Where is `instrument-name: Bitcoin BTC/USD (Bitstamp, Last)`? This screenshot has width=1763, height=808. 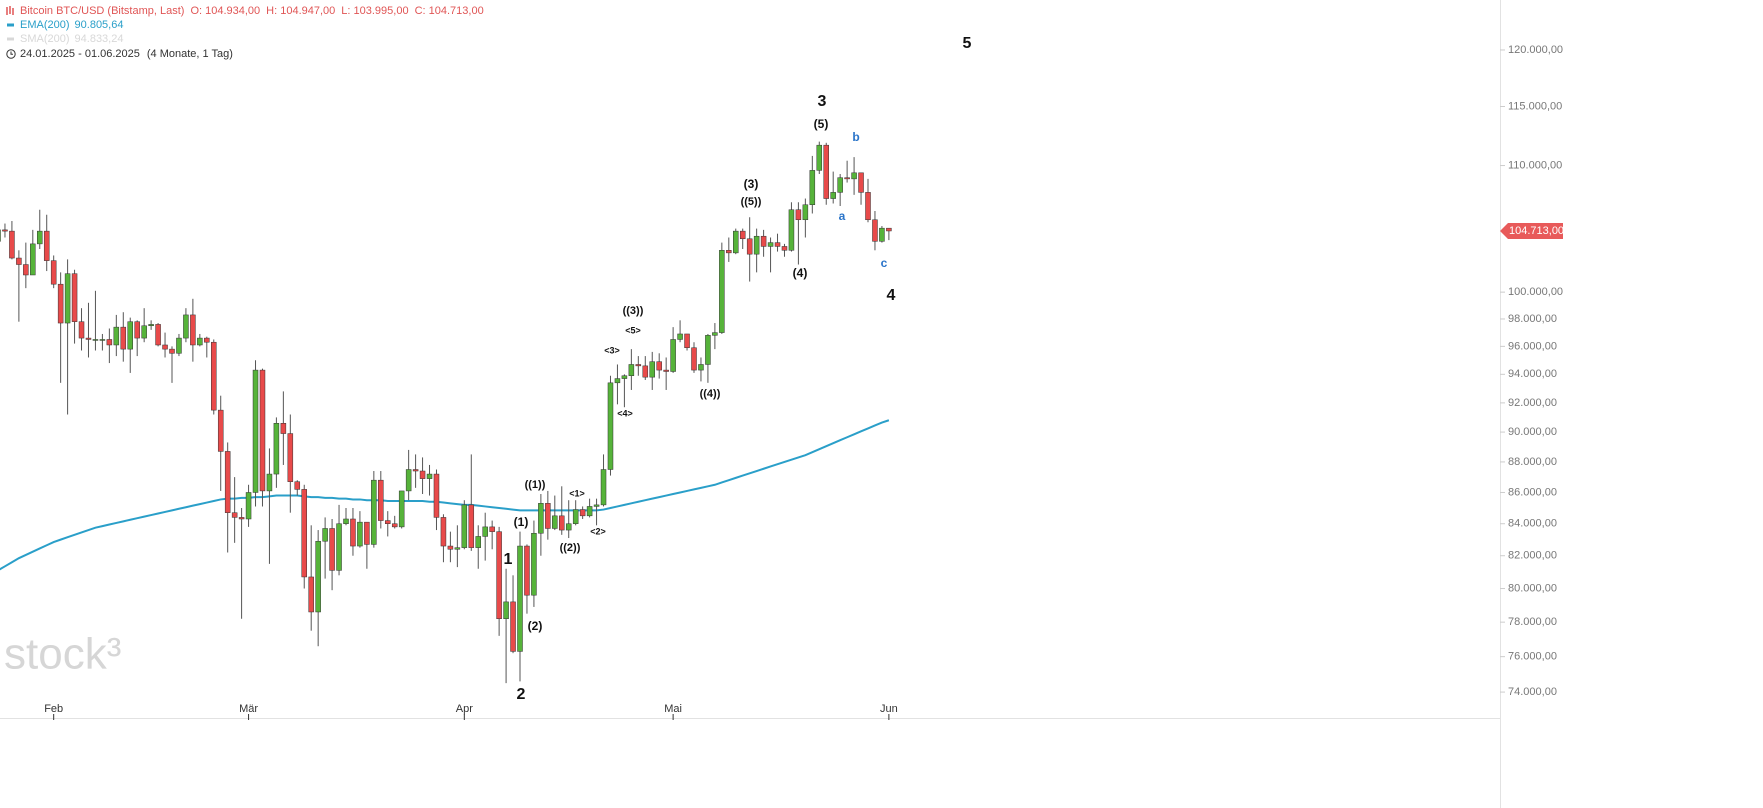 instrument-name: Bitcoin BTC/USD (Bitstamp, Last) is located at coordinates (102, 11).